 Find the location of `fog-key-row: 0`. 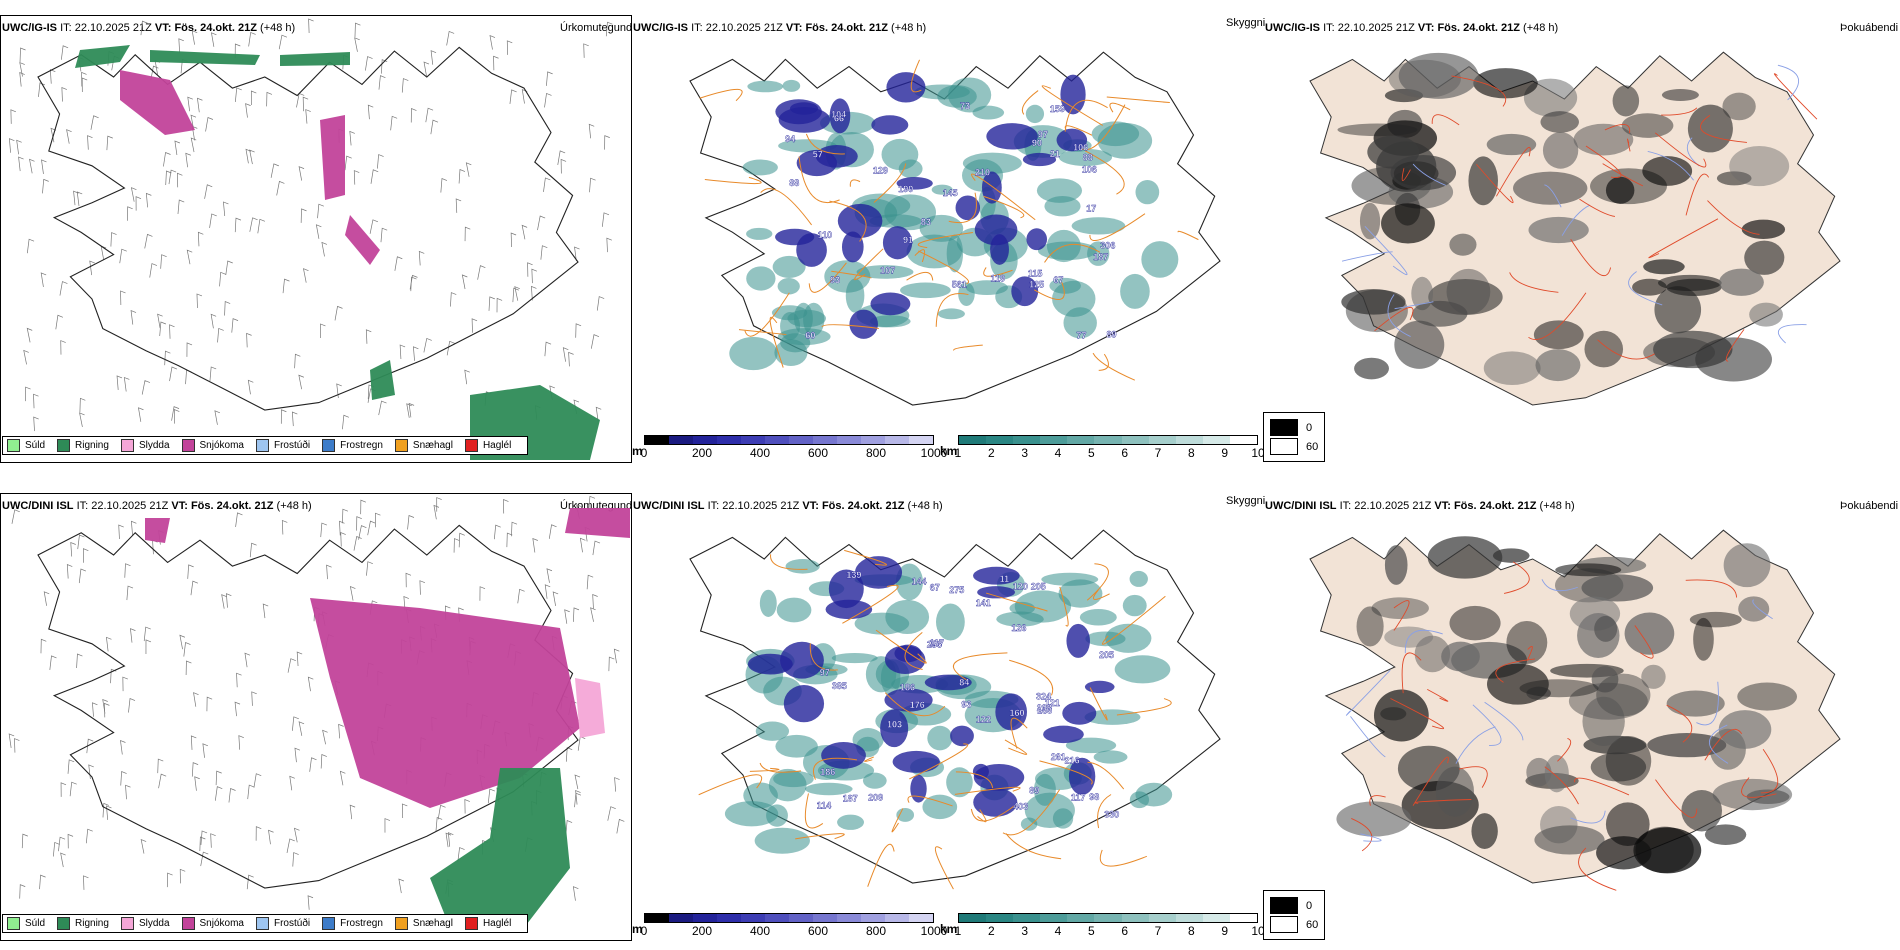

fog-key-row: 0 is located at coordinates (1294, 905).